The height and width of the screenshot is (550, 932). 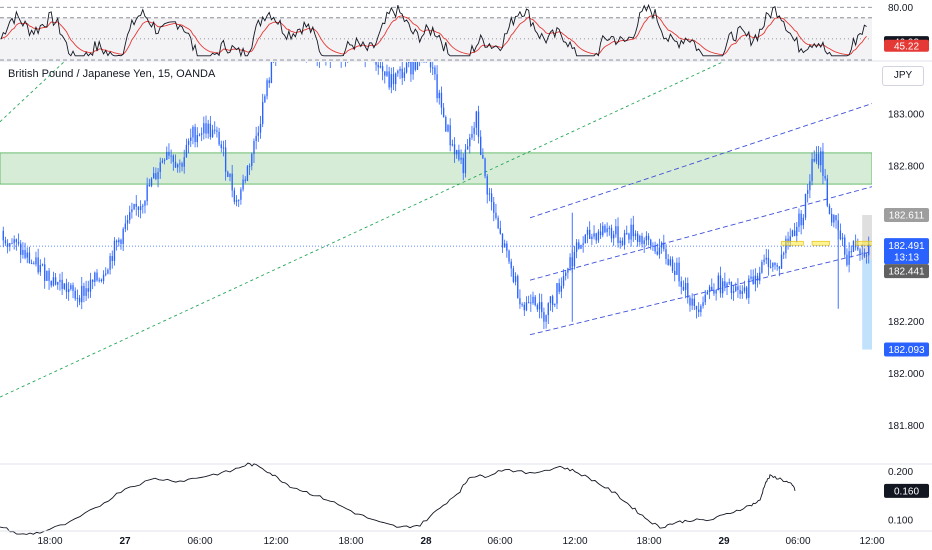 I want to click on stop-price-badge: 182.611, so click(x=907, y=215).